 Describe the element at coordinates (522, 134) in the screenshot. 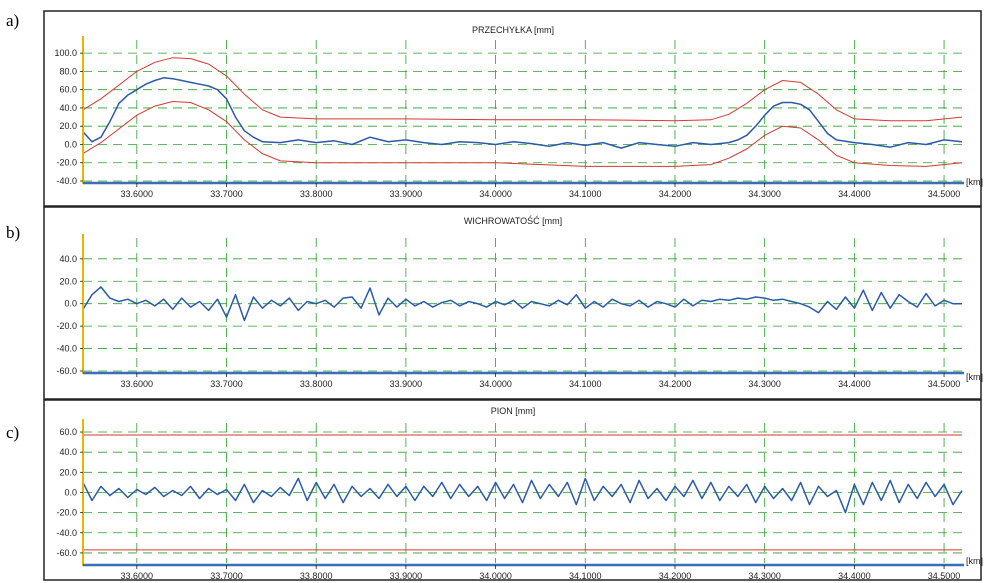

I see `series-line-lower-limit` at that location.